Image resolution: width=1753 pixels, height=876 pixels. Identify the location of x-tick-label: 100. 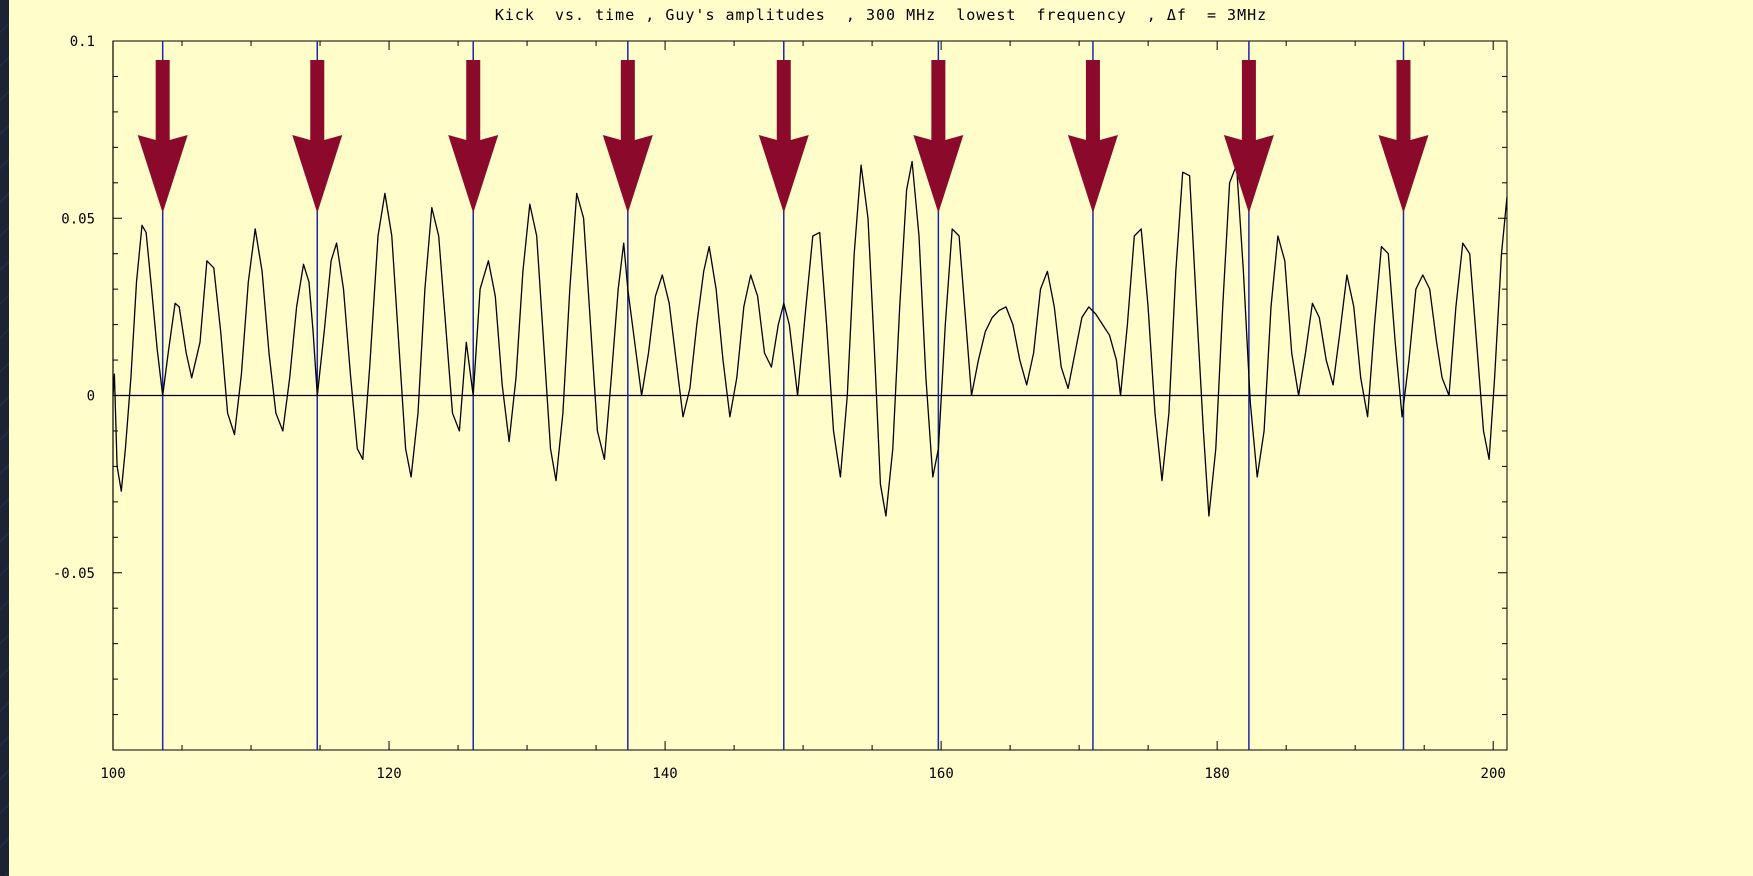
(112, 774).